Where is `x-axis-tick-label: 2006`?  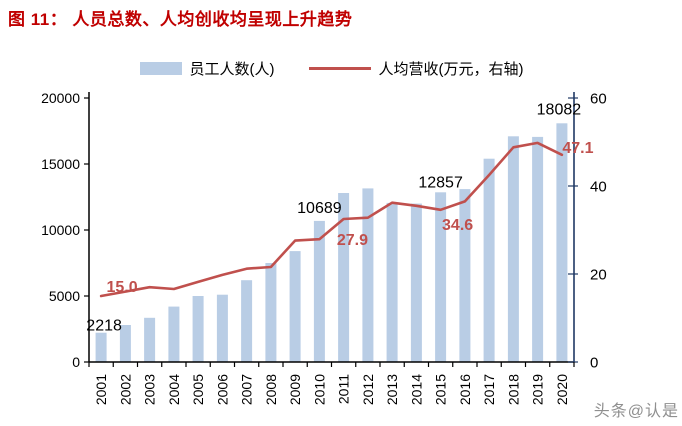 x-axis-tick-label: 2006 is located at coordinates (222, 389).